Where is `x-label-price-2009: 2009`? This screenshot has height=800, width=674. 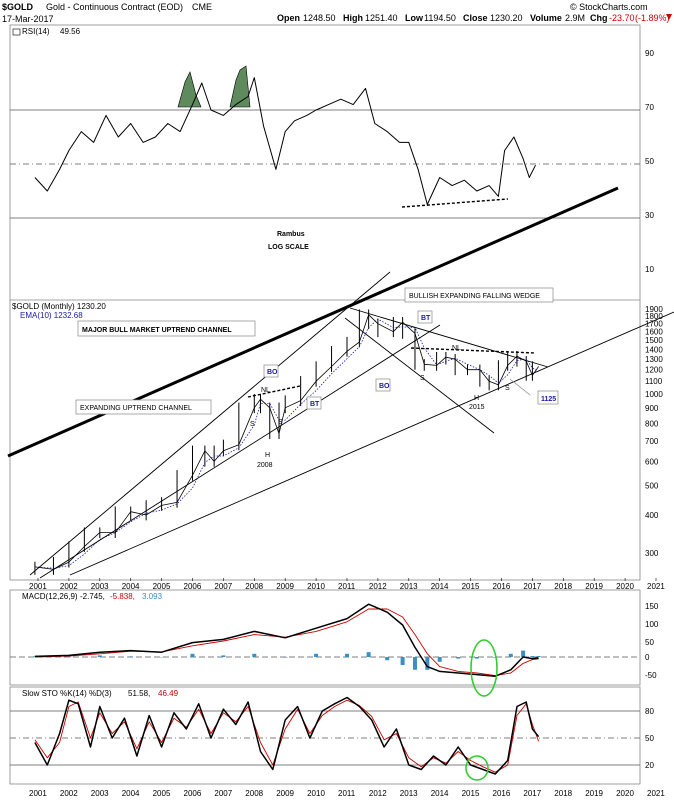 x-label-price-2009: 2009 is located at coordinates (285, 586).